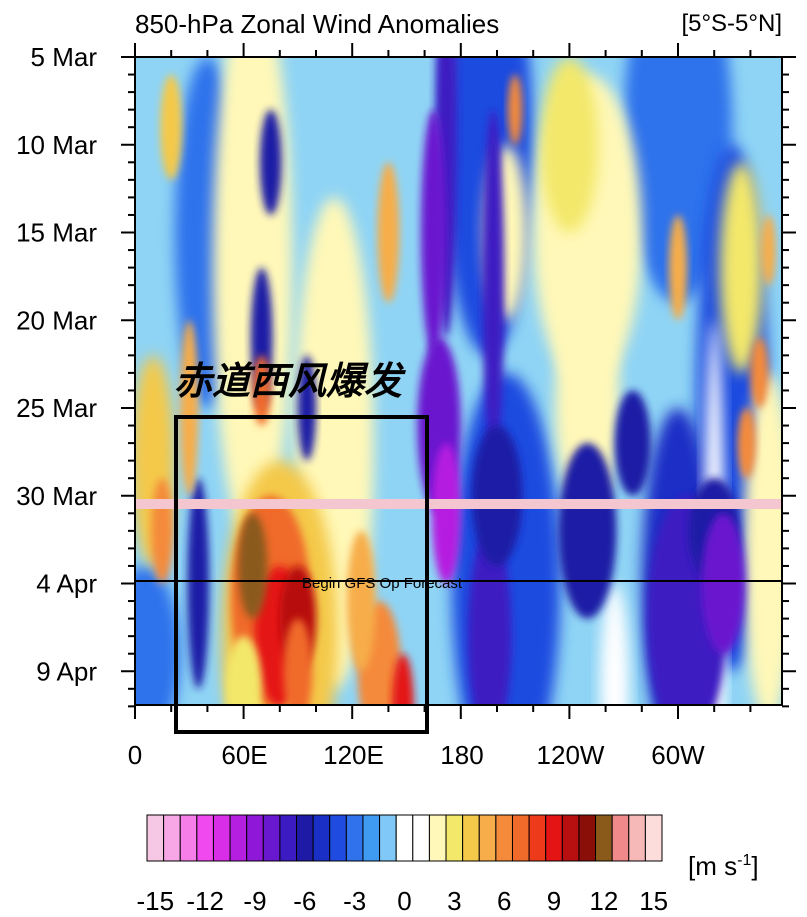 The height and width of the screenshot is (917, 807). What do you see at coordinates (454, 901) in the screenshot?
I see `colorbar-tick-label: 3` at bounding box center [454, 901].